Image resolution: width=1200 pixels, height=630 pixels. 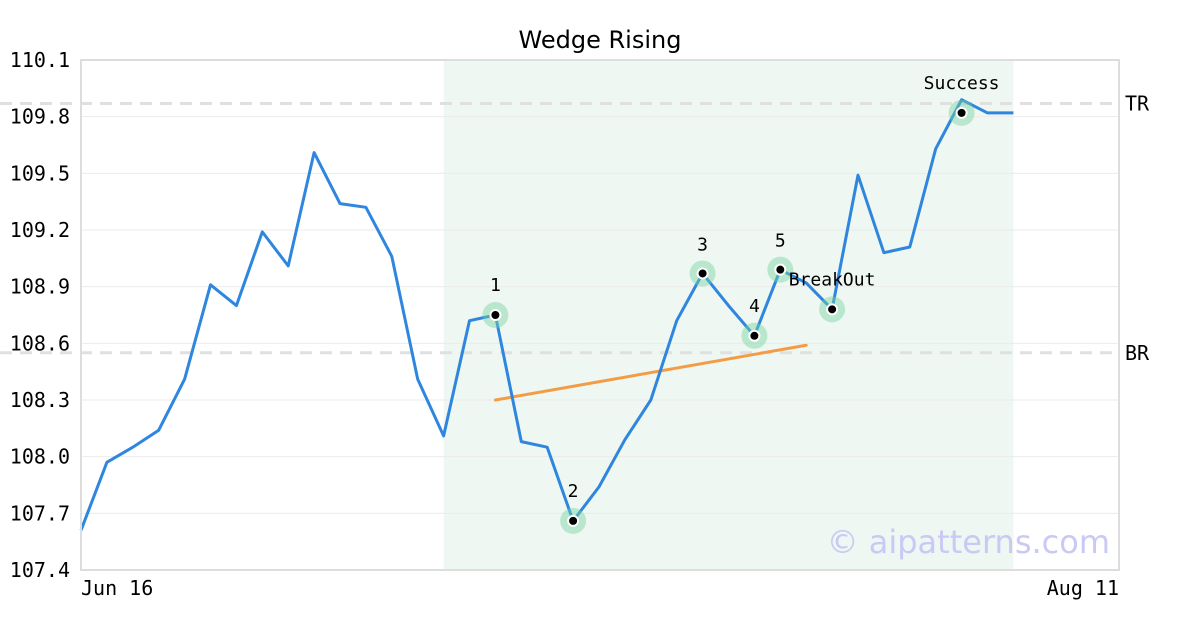 I want to click on marker-label: 1, so click(x=495, y=285).